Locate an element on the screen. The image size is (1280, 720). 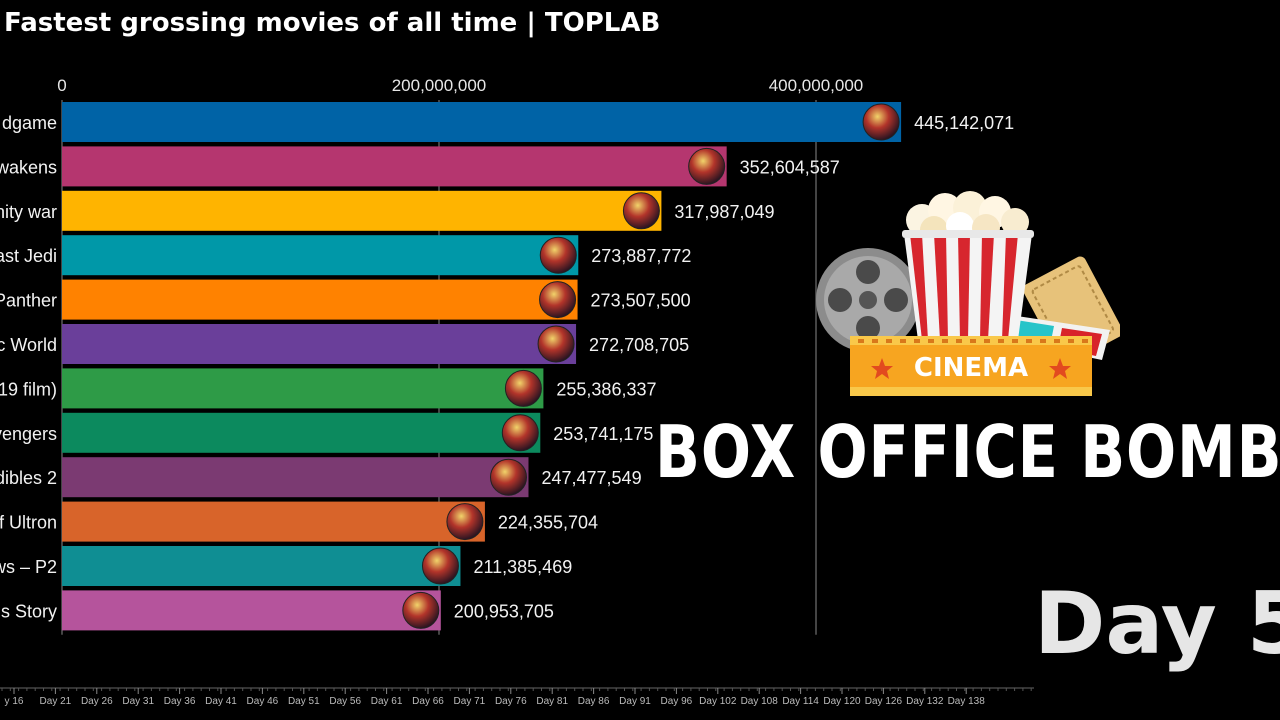
value-label: 255,386,337 is located at coordinates (606, 389).